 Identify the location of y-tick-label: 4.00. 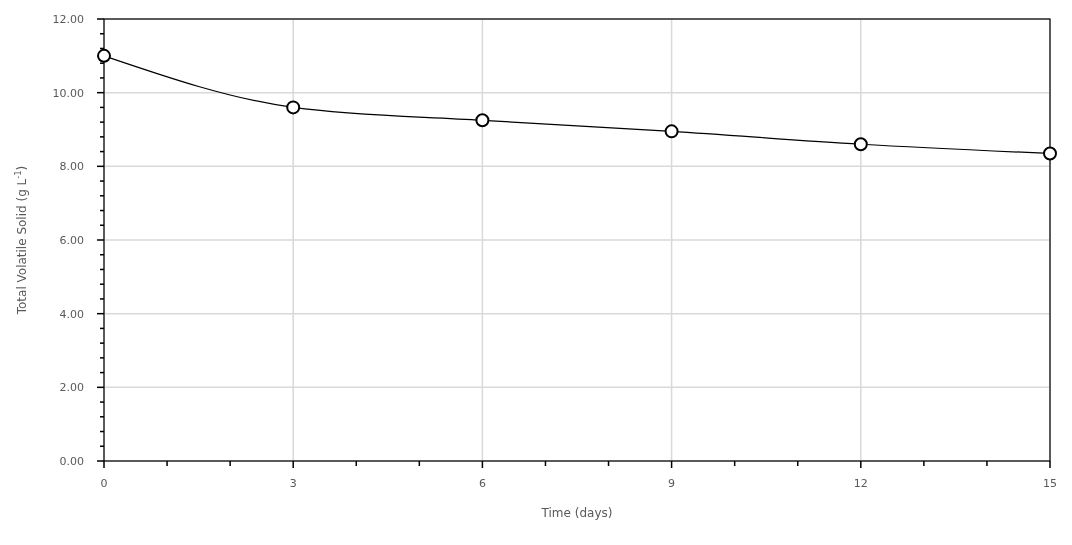
(71, 314).